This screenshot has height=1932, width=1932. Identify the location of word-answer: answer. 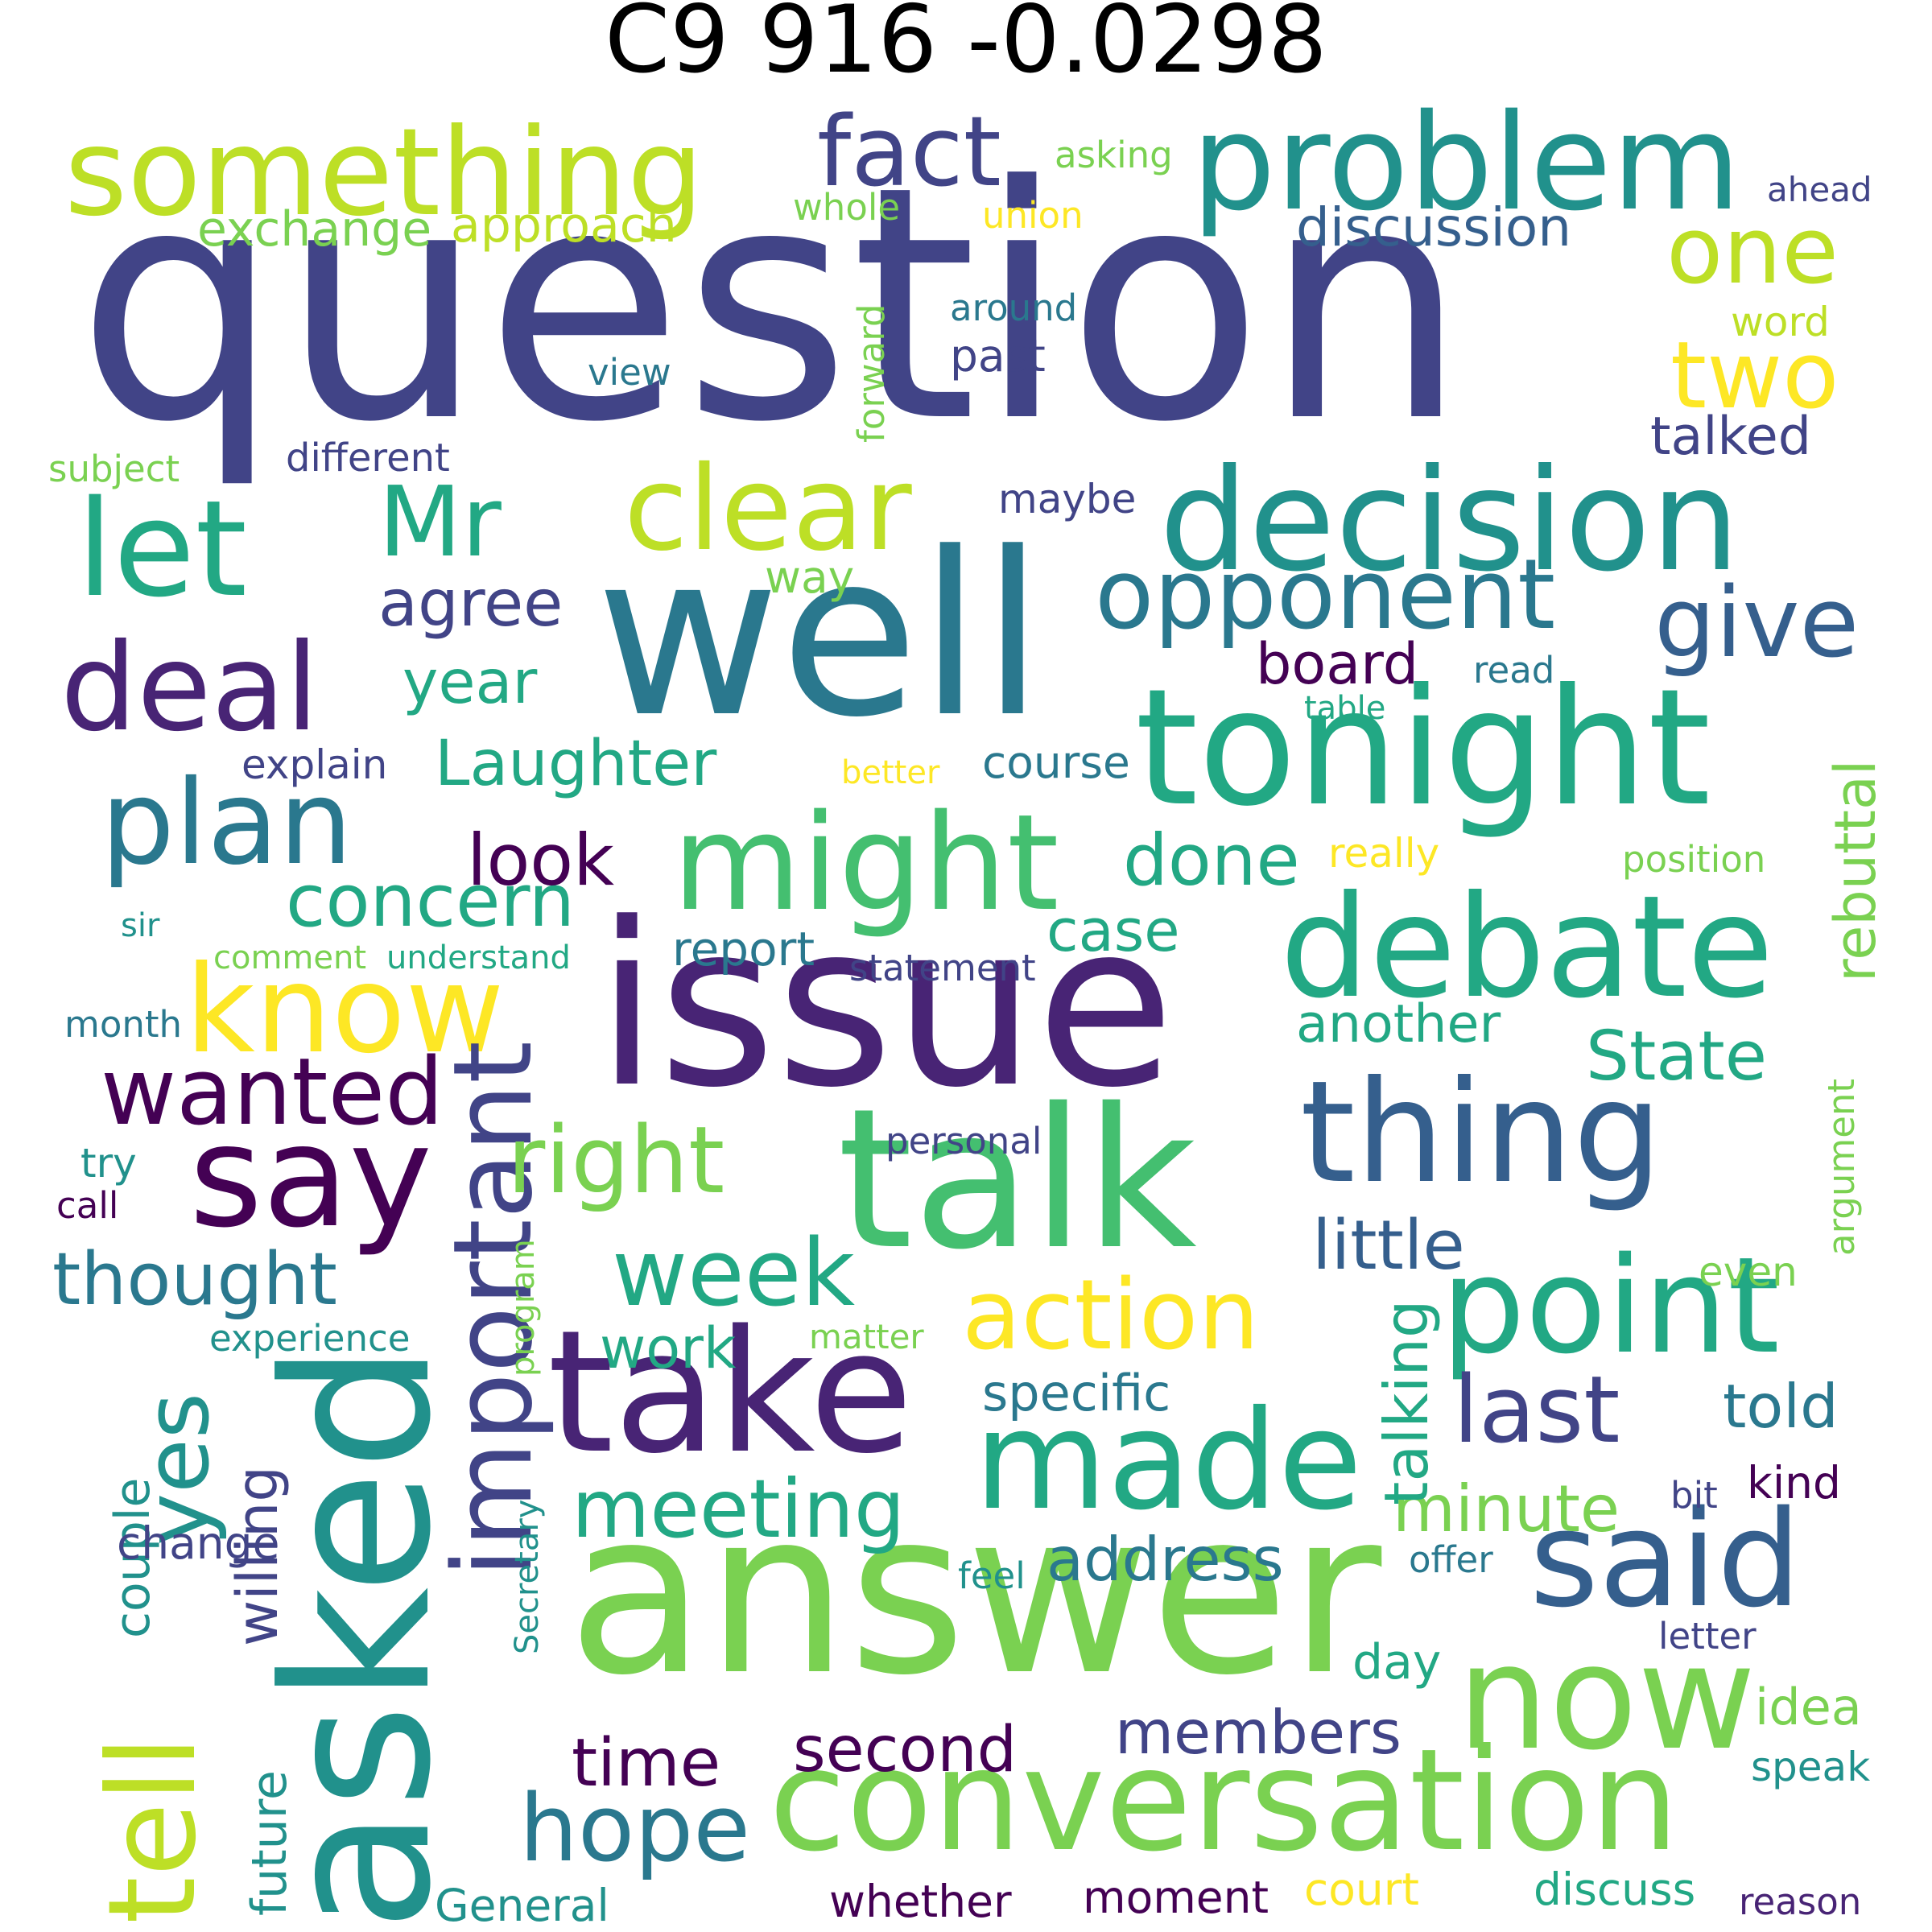
(975, 1594).